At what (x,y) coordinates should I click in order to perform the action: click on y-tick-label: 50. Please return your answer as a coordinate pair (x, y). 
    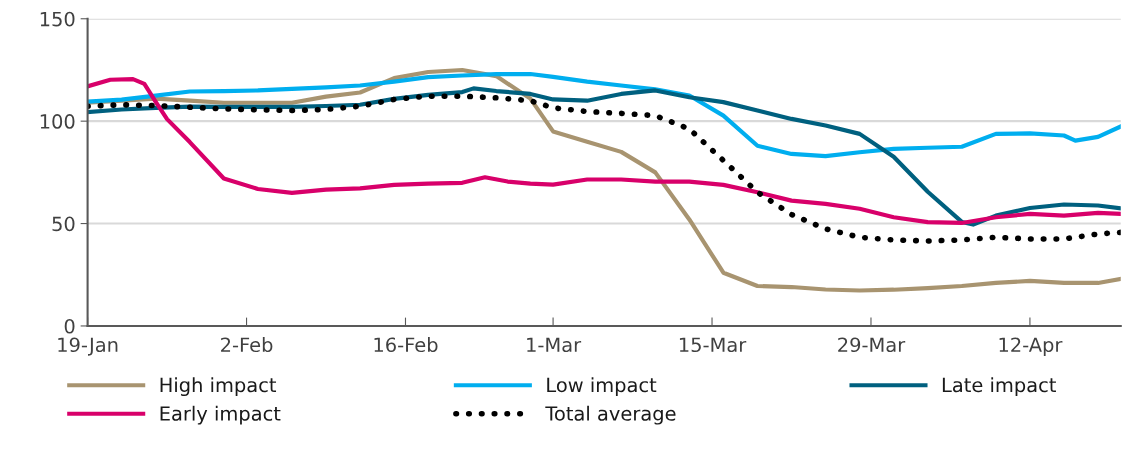
    Looking at the image, I should click on (63, 224).